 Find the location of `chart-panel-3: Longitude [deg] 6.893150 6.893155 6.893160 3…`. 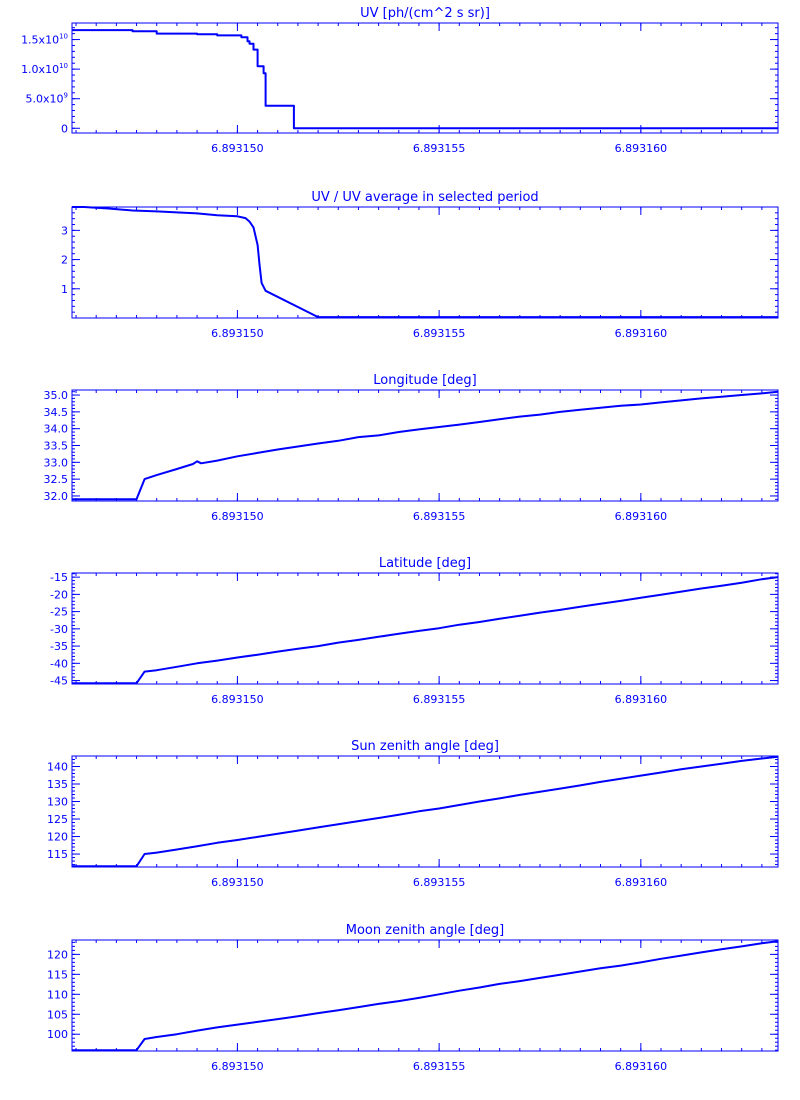

chart-panel-3: Longitude [deg] 6.893150 6.893155 6.893160 3… is located at coordinates (411, 448).